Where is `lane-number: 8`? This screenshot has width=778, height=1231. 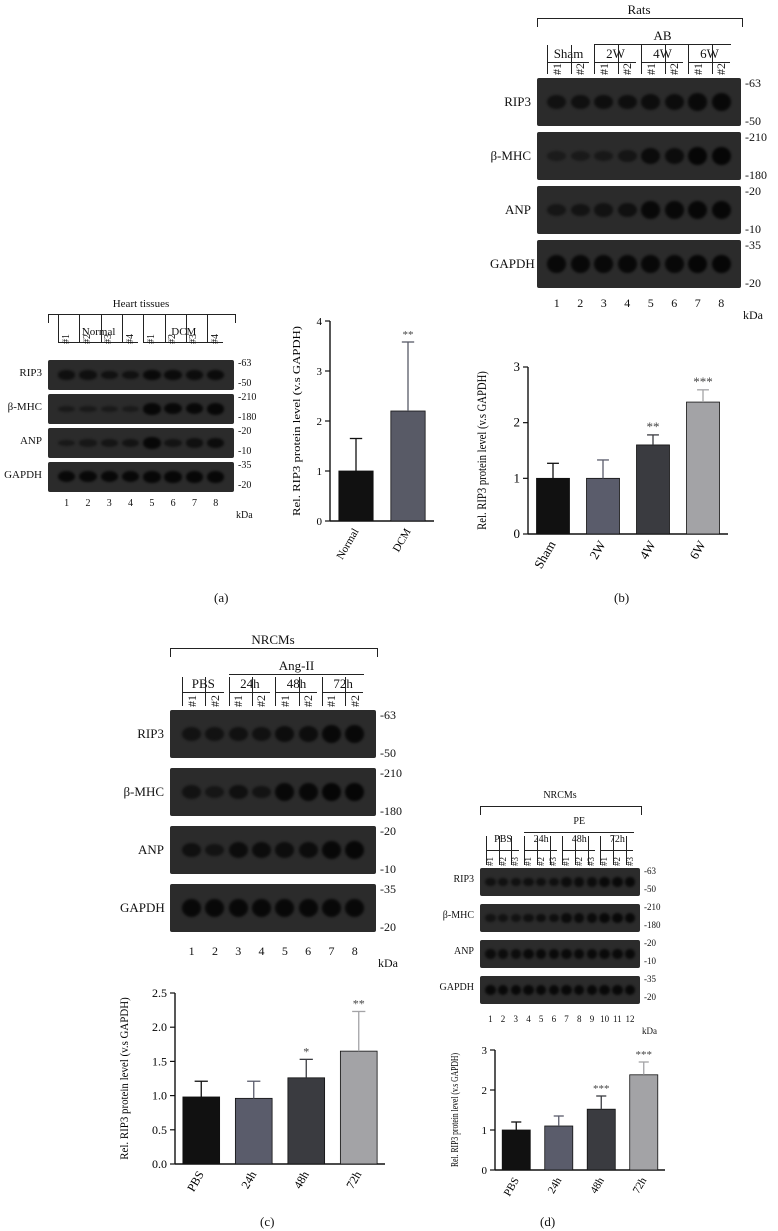 lane-number: 8 is located at coordinates (579, 1019).